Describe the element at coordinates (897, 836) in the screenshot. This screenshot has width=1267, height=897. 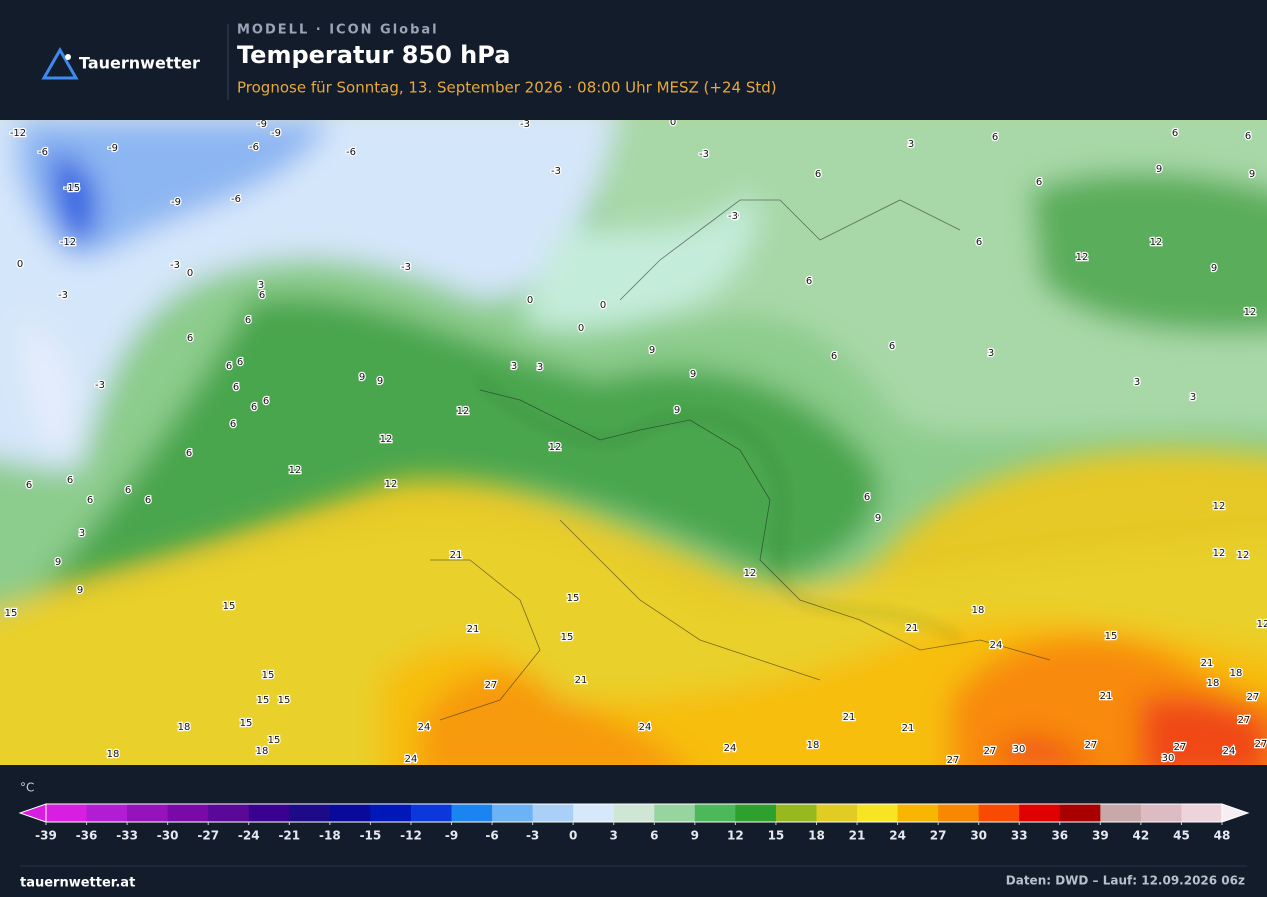
I see `legend-tick-label: 24` at that location.